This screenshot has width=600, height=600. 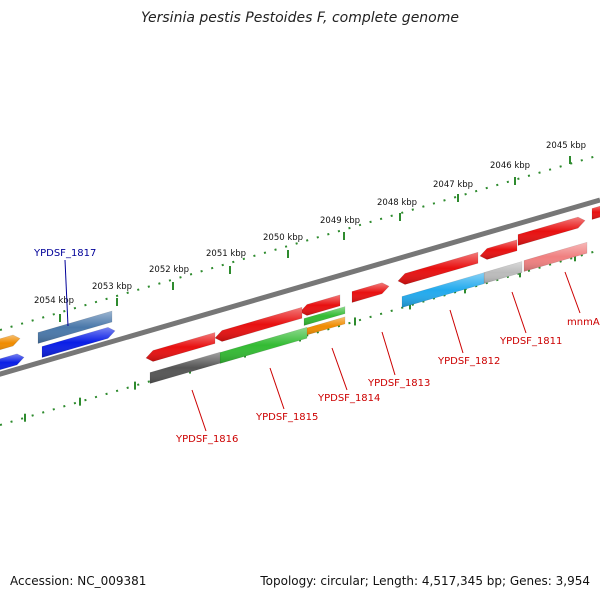 I want to click on ruler-tick-label: 2047 kbp, so click(x=453, y=185).